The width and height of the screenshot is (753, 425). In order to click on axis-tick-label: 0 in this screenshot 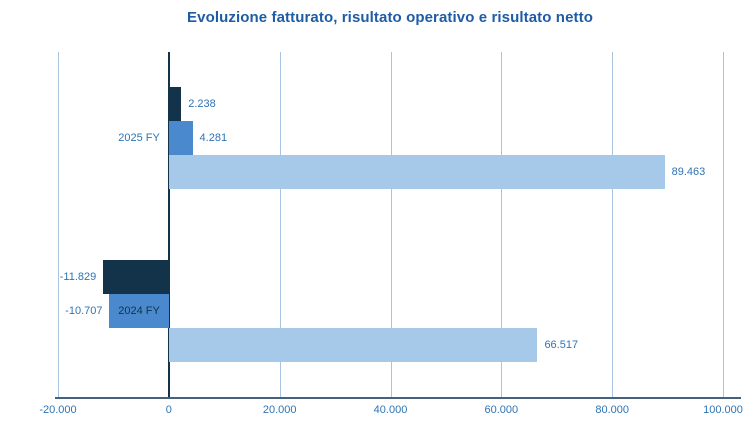, I will do `click(168, 410)`.